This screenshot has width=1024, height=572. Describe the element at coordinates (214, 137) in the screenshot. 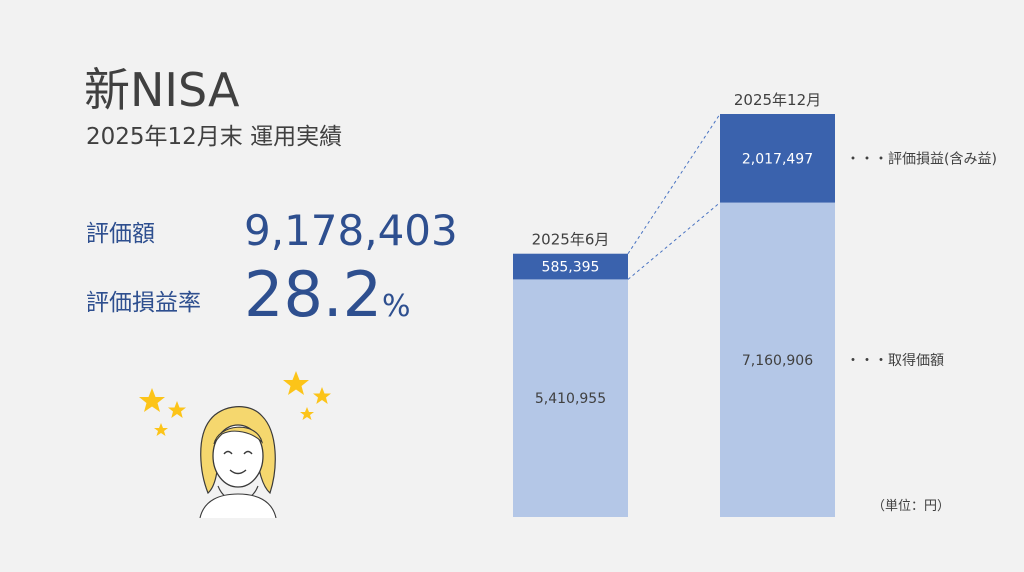

I see `page-subtitle: 2025年12月末 運用実績` at that location.